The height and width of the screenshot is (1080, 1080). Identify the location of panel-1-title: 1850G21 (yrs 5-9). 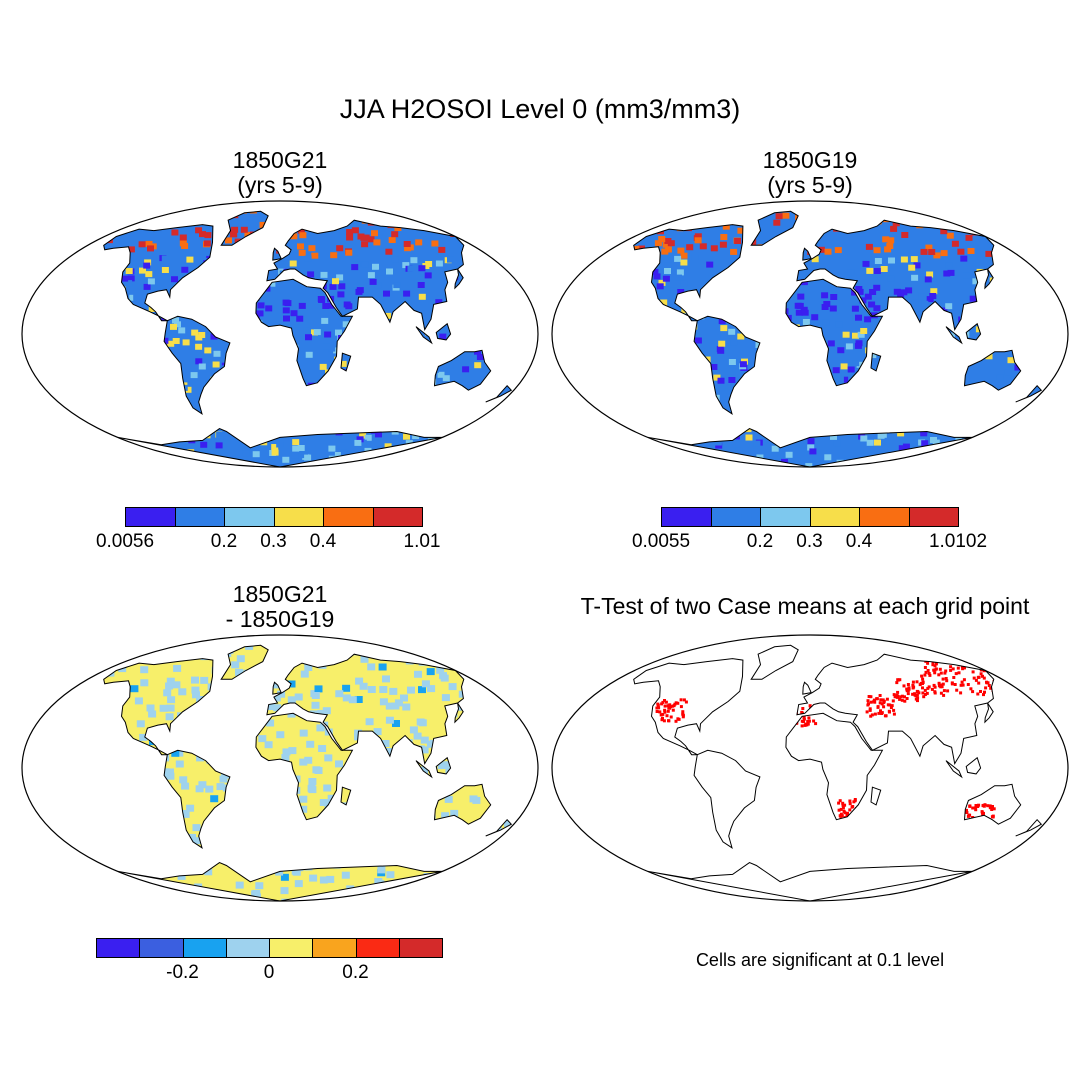
(280, 173).